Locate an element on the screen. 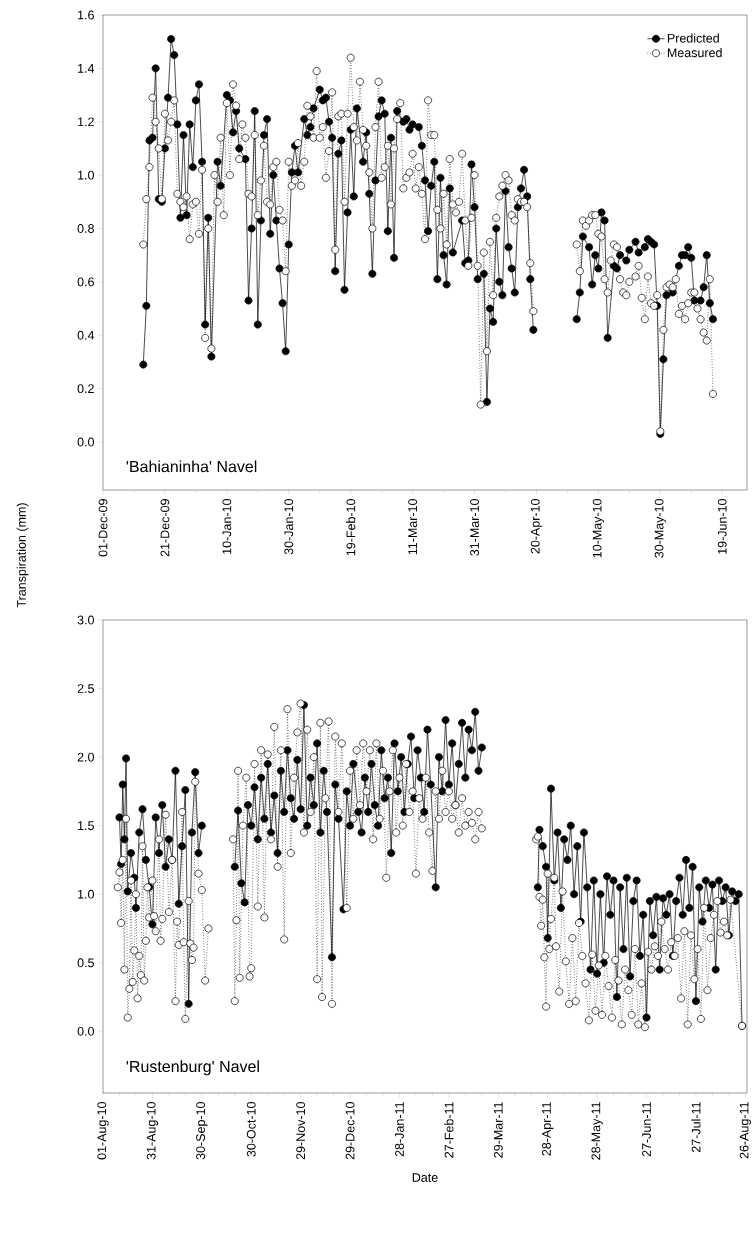 The width and height of the screenshot is (755, 1253). x-tick-label: 30-Jan-10 is located at coordinates (289, 527).